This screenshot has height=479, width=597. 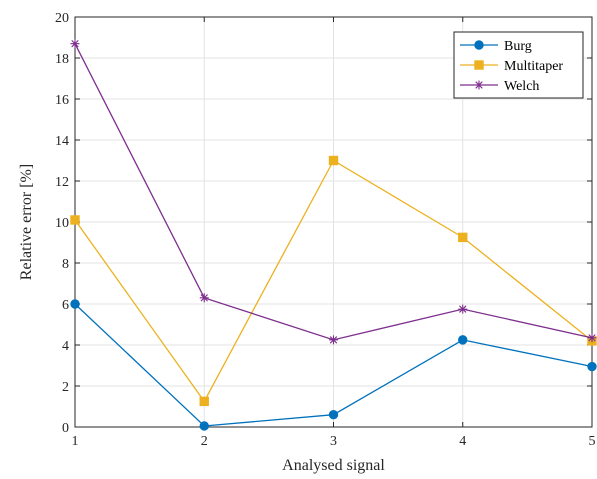 What do you see at coordinates (592, 441) in the screenshot?
I see `x-tick-label: 5` at bounding box center [592, 441].